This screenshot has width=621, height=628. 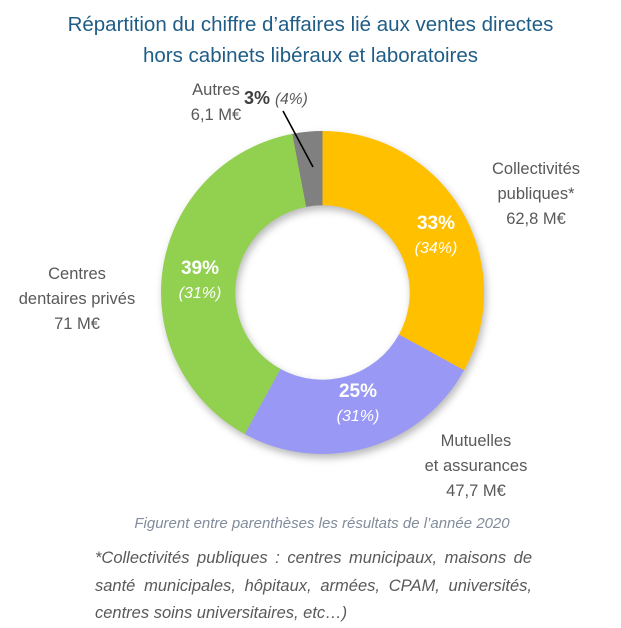 What do you see at coordinates (200, 281) in the screenshot?
I see `donut-pct-centres: 39% (31%)` at bounding box center [200, 281].